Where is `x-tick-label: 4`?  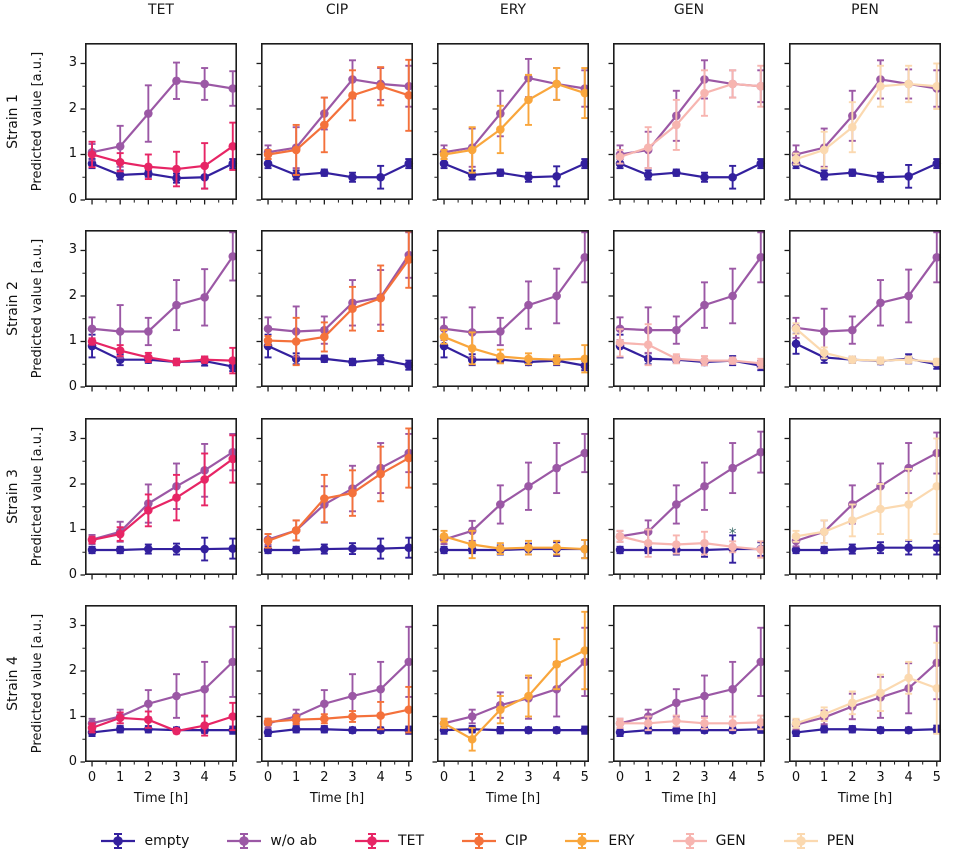
x-tick-label: 4 is located at coordinates (204, 777).